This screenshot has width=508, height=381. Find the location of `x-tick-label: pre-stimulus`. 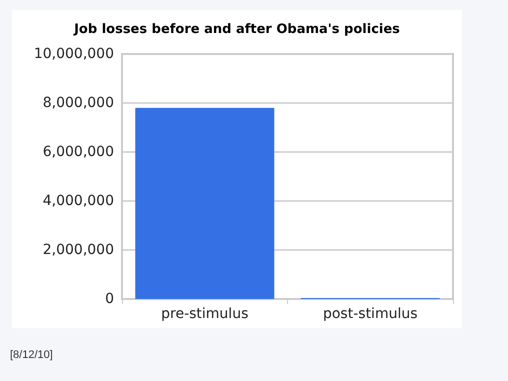

x-tick-label: pre-stimulus is located at coordinates (204, 314).